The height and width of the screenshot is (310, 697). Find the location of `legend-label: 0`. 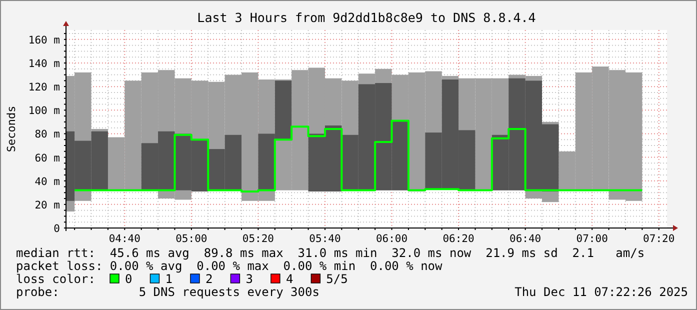

legend-label: 0 is located at coordinates (128, 279).